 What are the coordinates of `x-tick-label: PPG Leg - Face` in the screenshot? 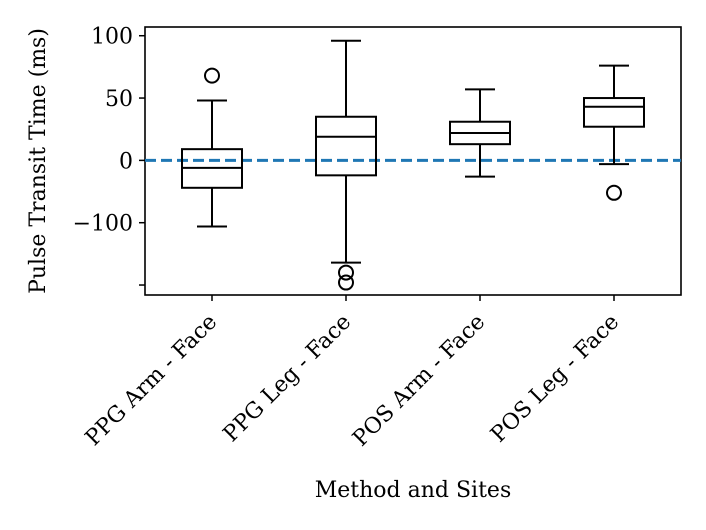 It's located at (288, 379).